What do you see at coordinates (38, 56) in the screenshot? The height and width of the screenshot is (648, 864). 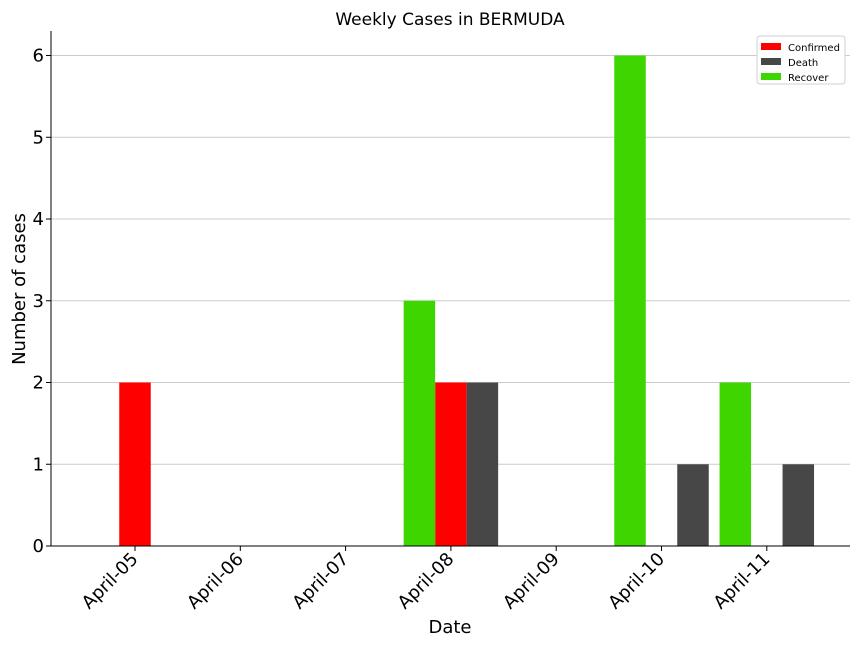 I see `y-tick-label: 6` at bounding box center [38, 56].